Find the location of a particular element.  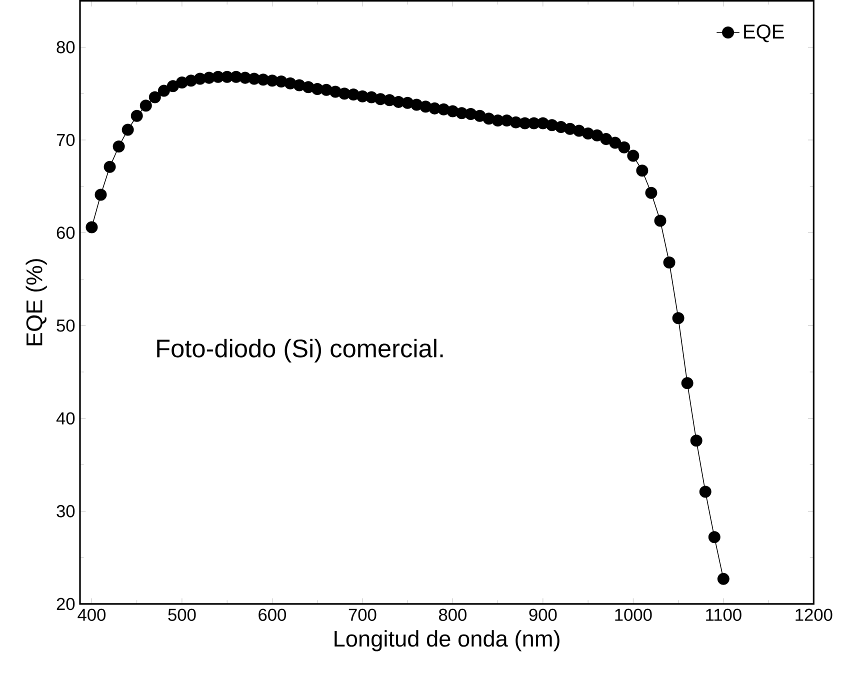

y-tick-label: 50 is located at coordinates (65, 325).